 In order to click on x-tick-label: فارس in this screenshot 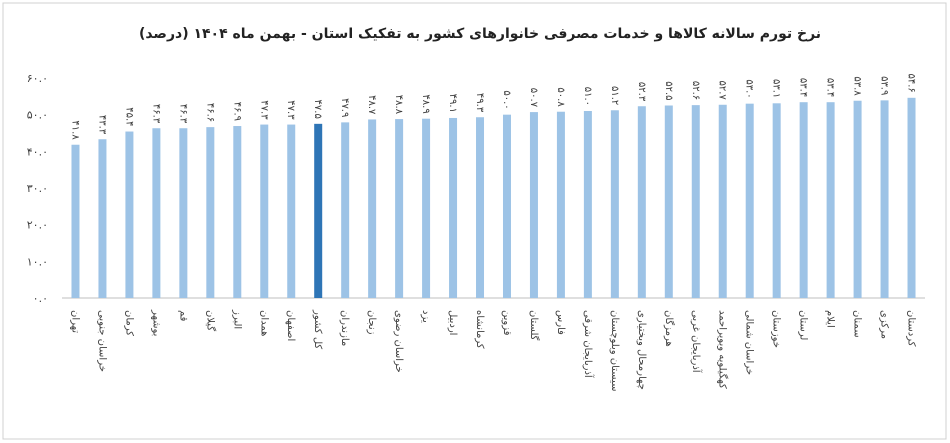, I will do `click(560, 322)`.